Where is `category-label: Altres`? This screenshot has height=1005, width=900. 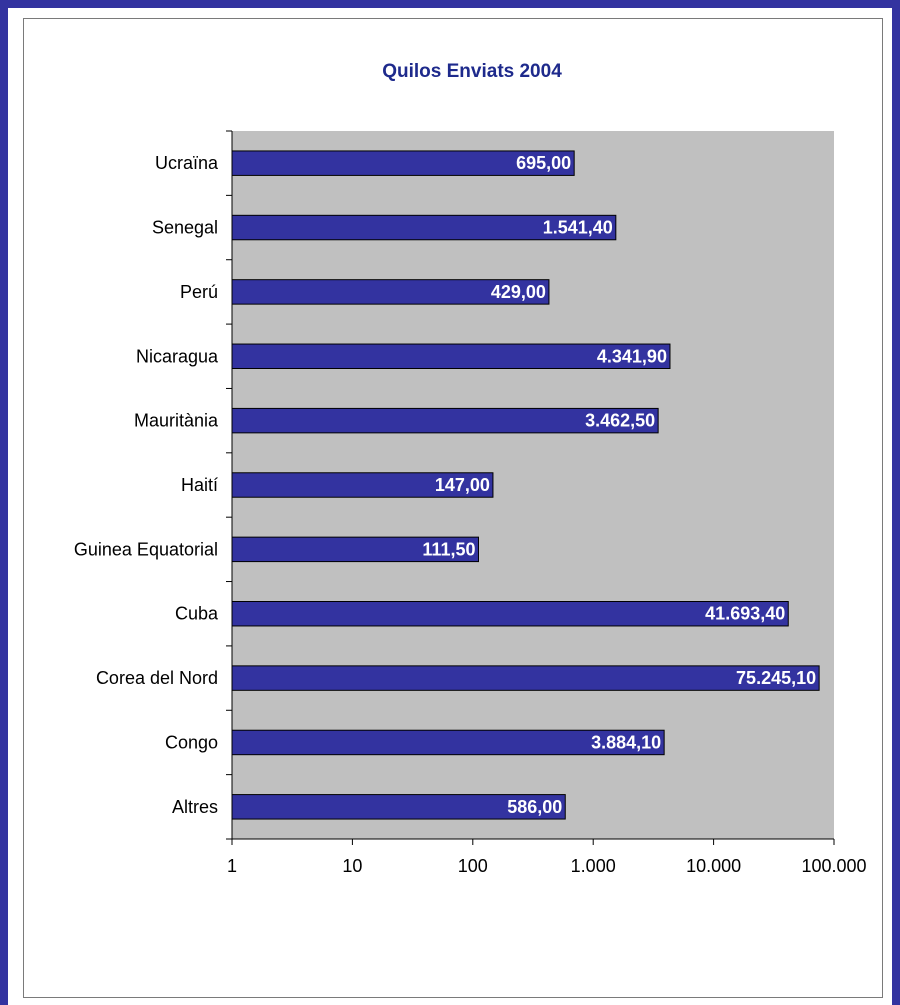
category-label: Altres is located at coordinates (195, 807).